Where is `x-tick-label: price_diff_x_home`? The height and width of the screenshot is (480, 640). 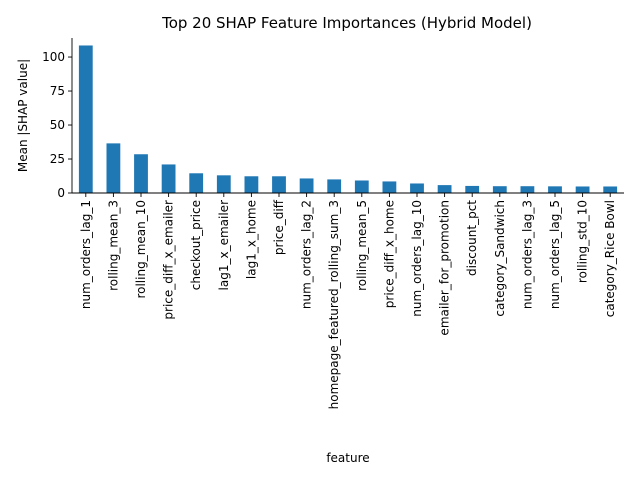
x-tick-label: price_diff_x_home is located at coordinates (389, 254).